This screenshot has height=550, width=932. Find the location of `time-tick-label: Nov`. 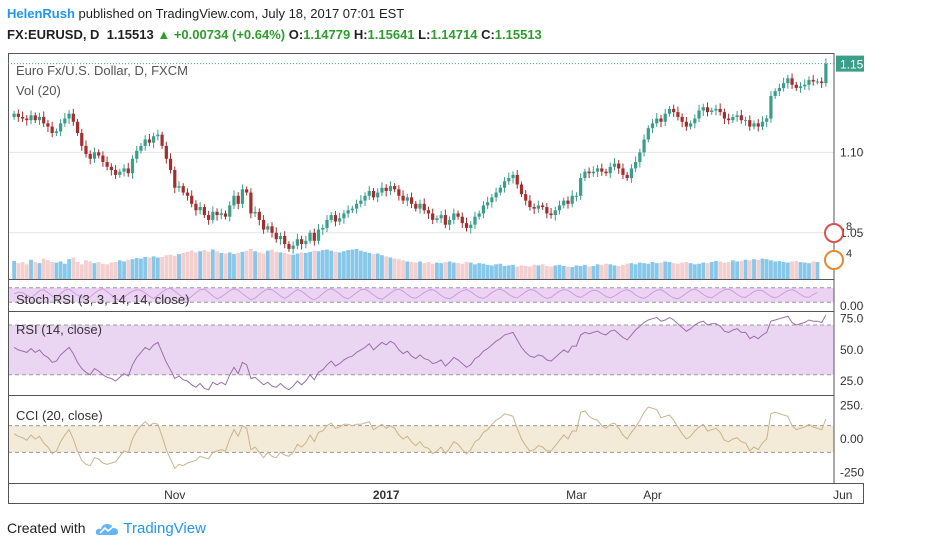

time-tick-label: Nov is located at coordinates (174, 495).